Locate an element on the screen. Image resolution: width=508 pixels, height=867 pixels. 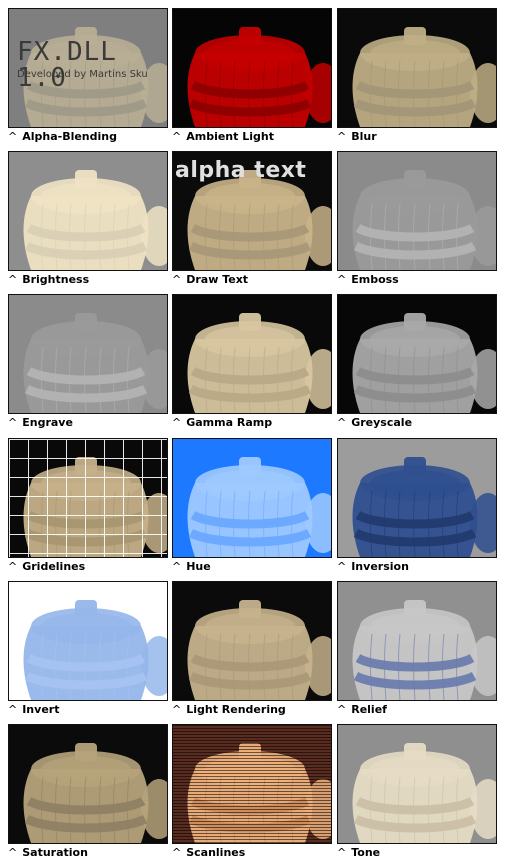
effect-label: Gridelines is located at coordinates (53, 566).